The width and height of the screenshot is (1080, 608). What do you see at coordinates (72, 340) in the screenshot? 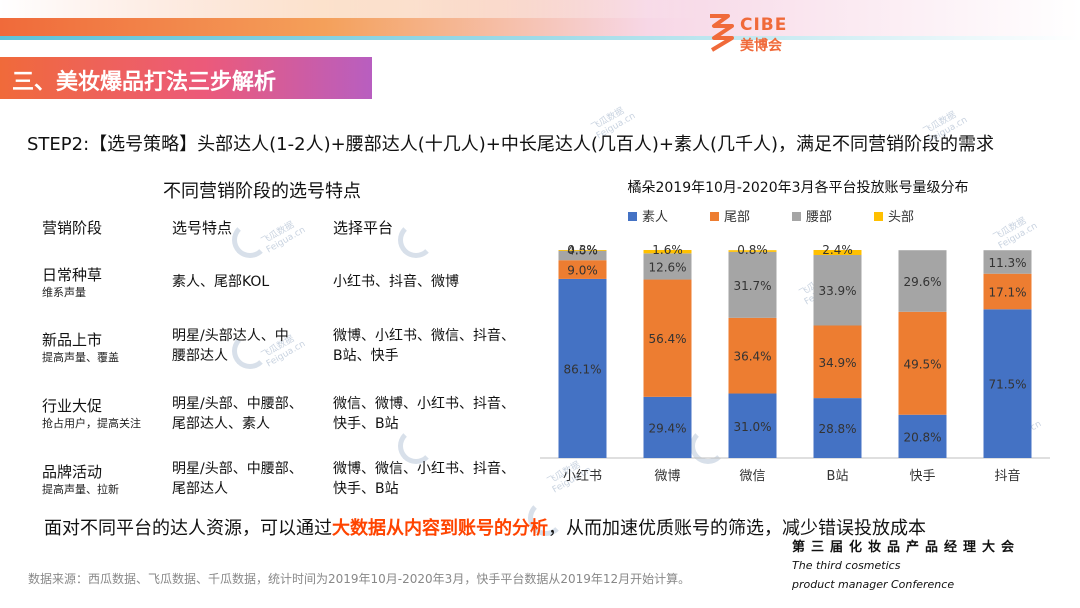
I see `table-row-stage: 新品上市` at bounding box center [72, 340].